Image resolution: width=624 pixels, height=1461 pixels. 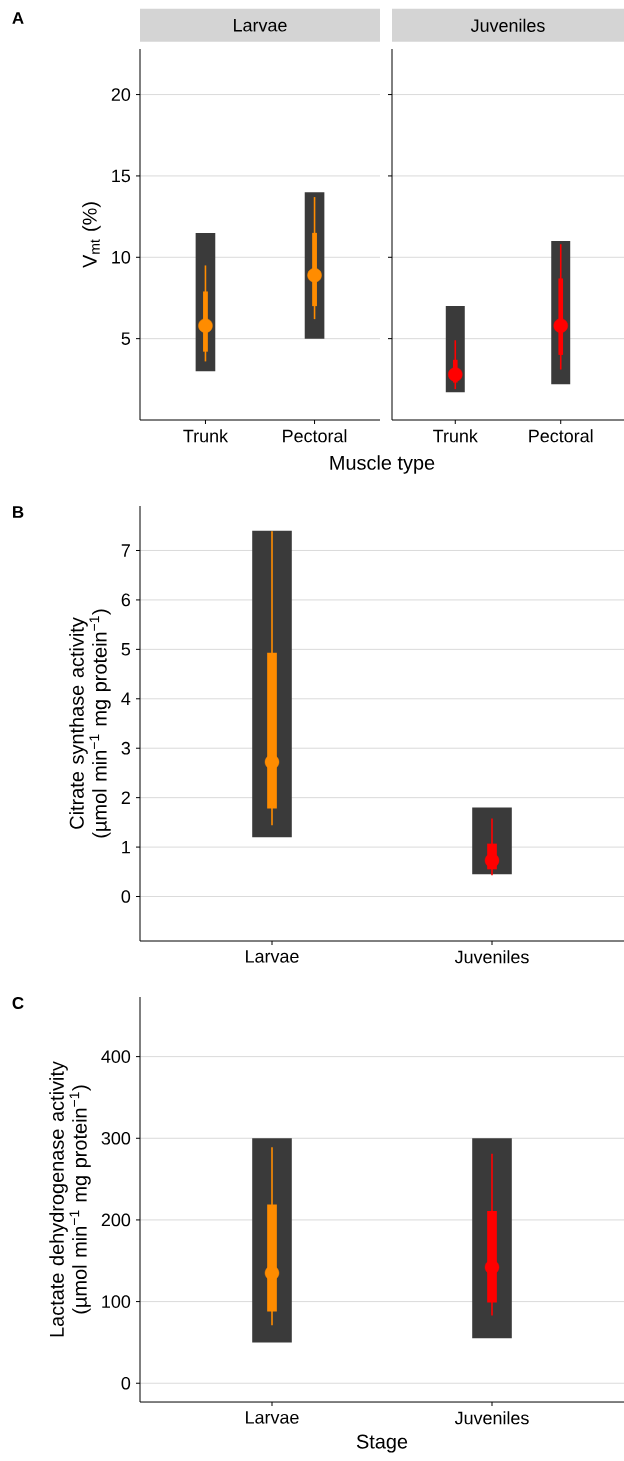 I want to click on y-tick-label: 400, so click(x=116, y=1056).